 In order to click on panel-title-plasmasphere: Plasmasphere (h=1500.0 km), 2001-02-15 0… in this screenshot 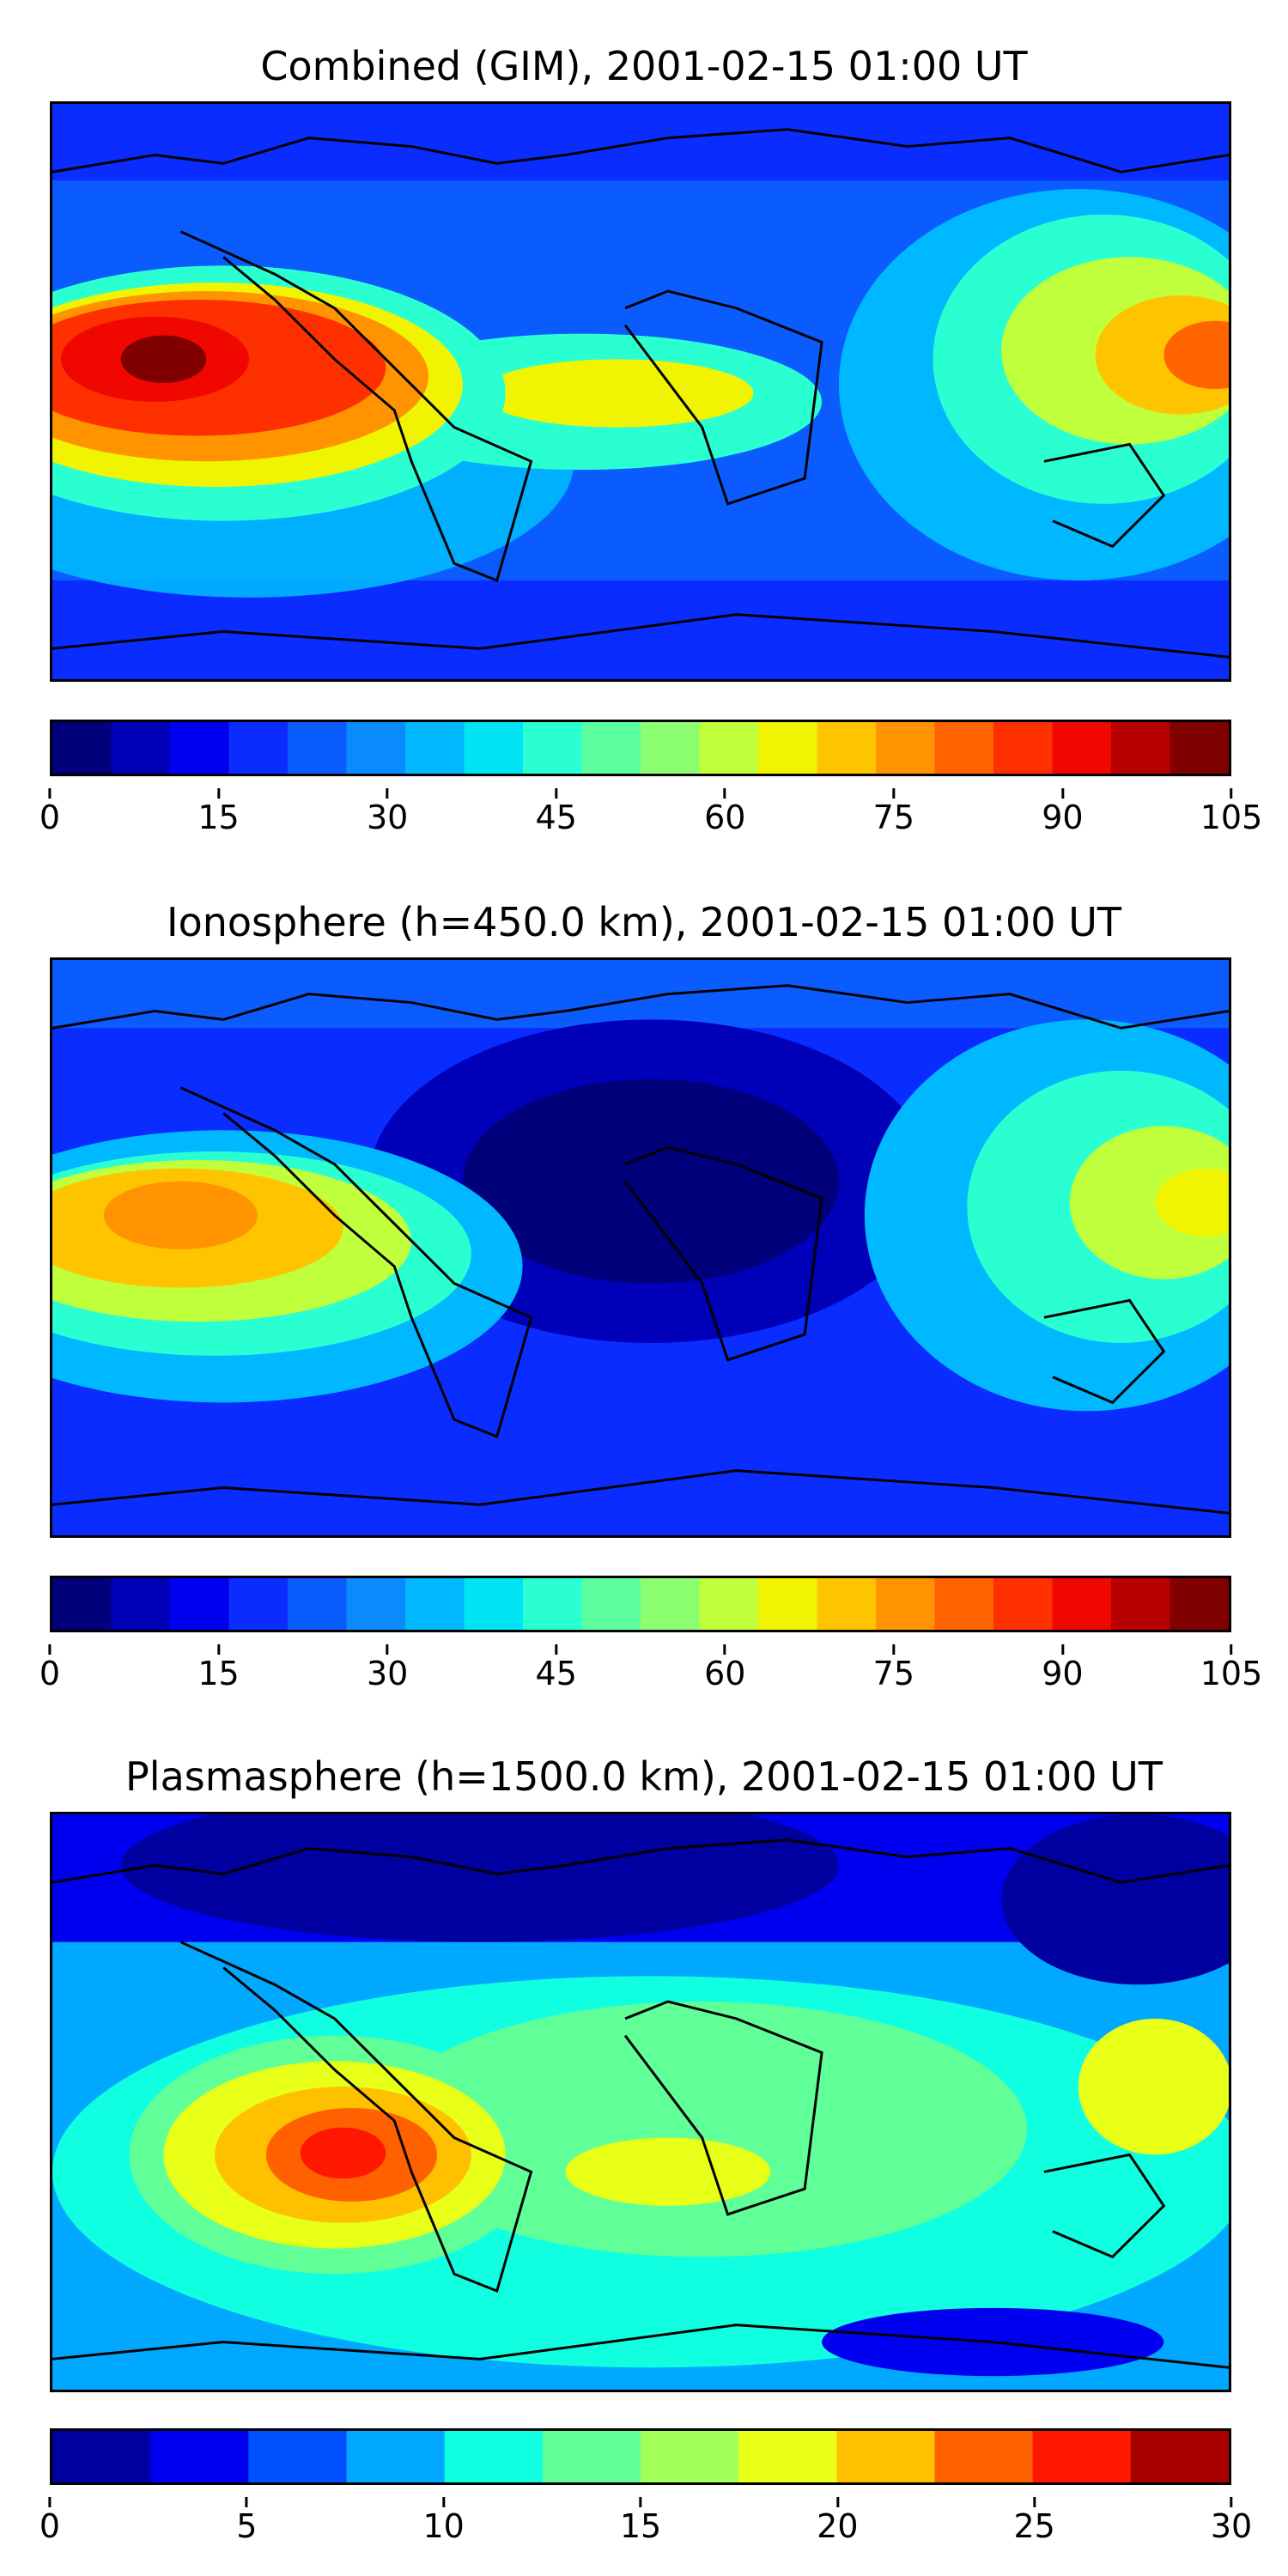, I will do `click(644, 1777)`.